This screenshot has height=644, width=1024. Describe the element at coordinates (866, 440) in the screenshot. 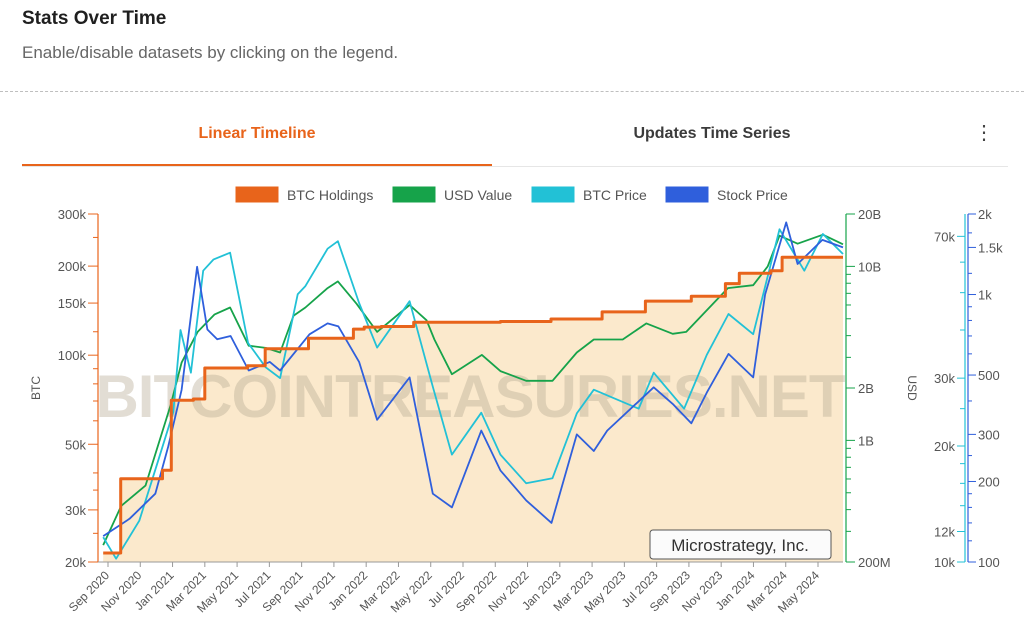

I see `usd-axis-tick-label: 1B` at that location.